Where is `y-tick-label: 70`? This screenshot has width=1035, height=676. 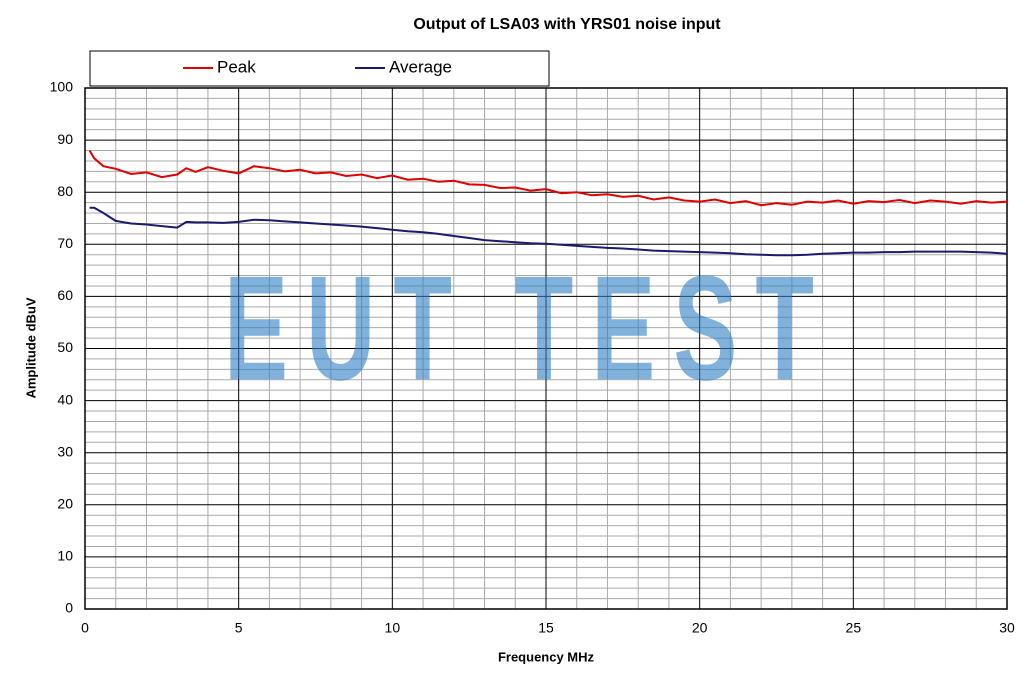
y-tick-label: 70 is located at coordinates (65, 243).